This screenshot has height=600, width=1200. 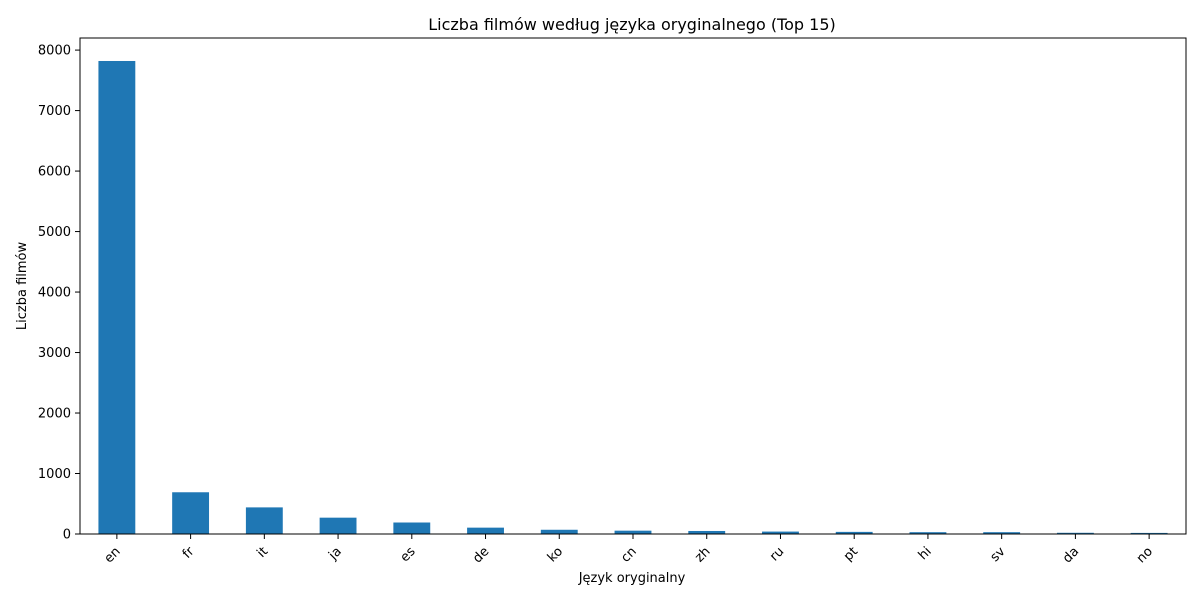 What do you see at coordinates (189, 553) in the screenshot?
I see `x-tick-label-fr: fr` at bounding box center [189, 553].